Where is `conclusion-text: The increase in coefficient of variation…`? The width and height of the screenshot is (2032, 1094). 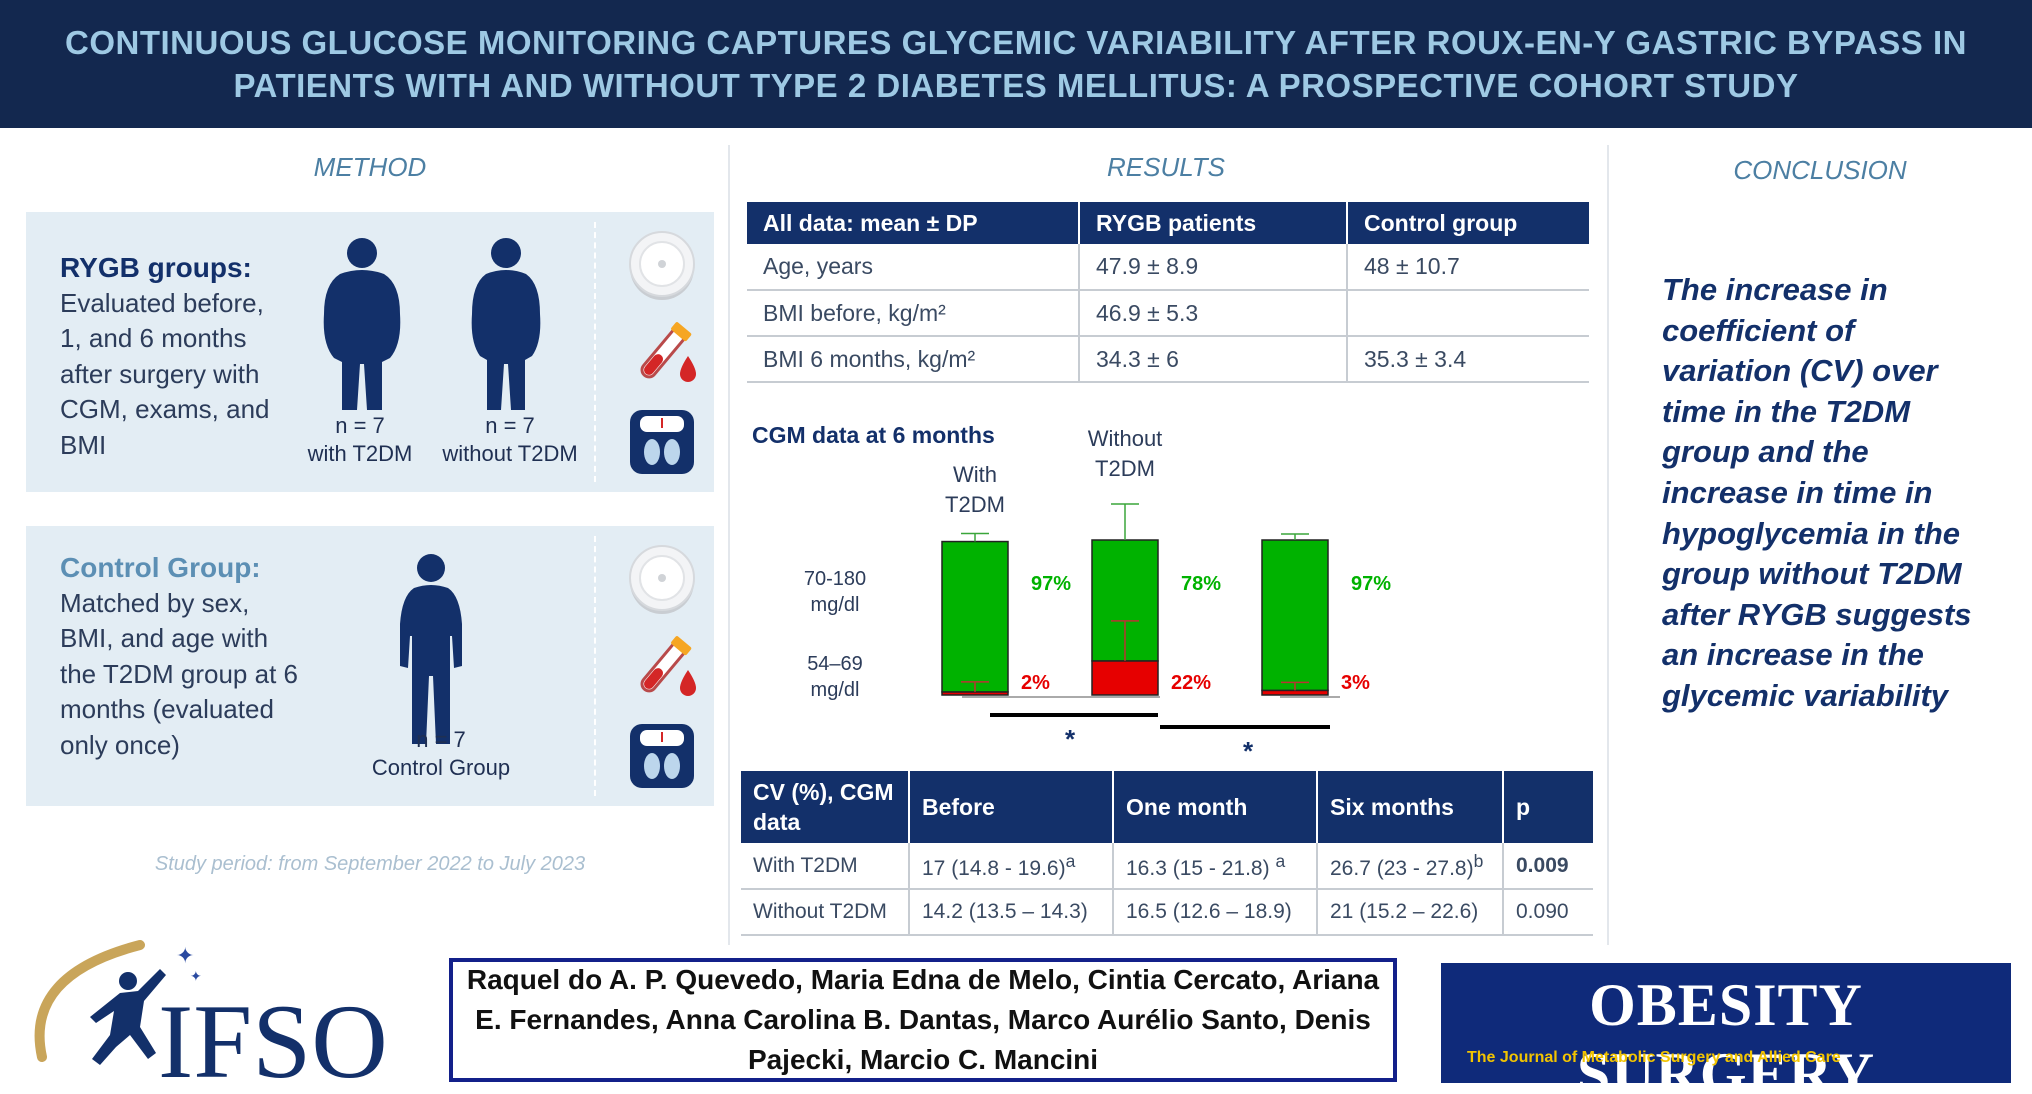 conclusion-text: The increase in coefficient of variation… is located at coordinates (1817, 492).